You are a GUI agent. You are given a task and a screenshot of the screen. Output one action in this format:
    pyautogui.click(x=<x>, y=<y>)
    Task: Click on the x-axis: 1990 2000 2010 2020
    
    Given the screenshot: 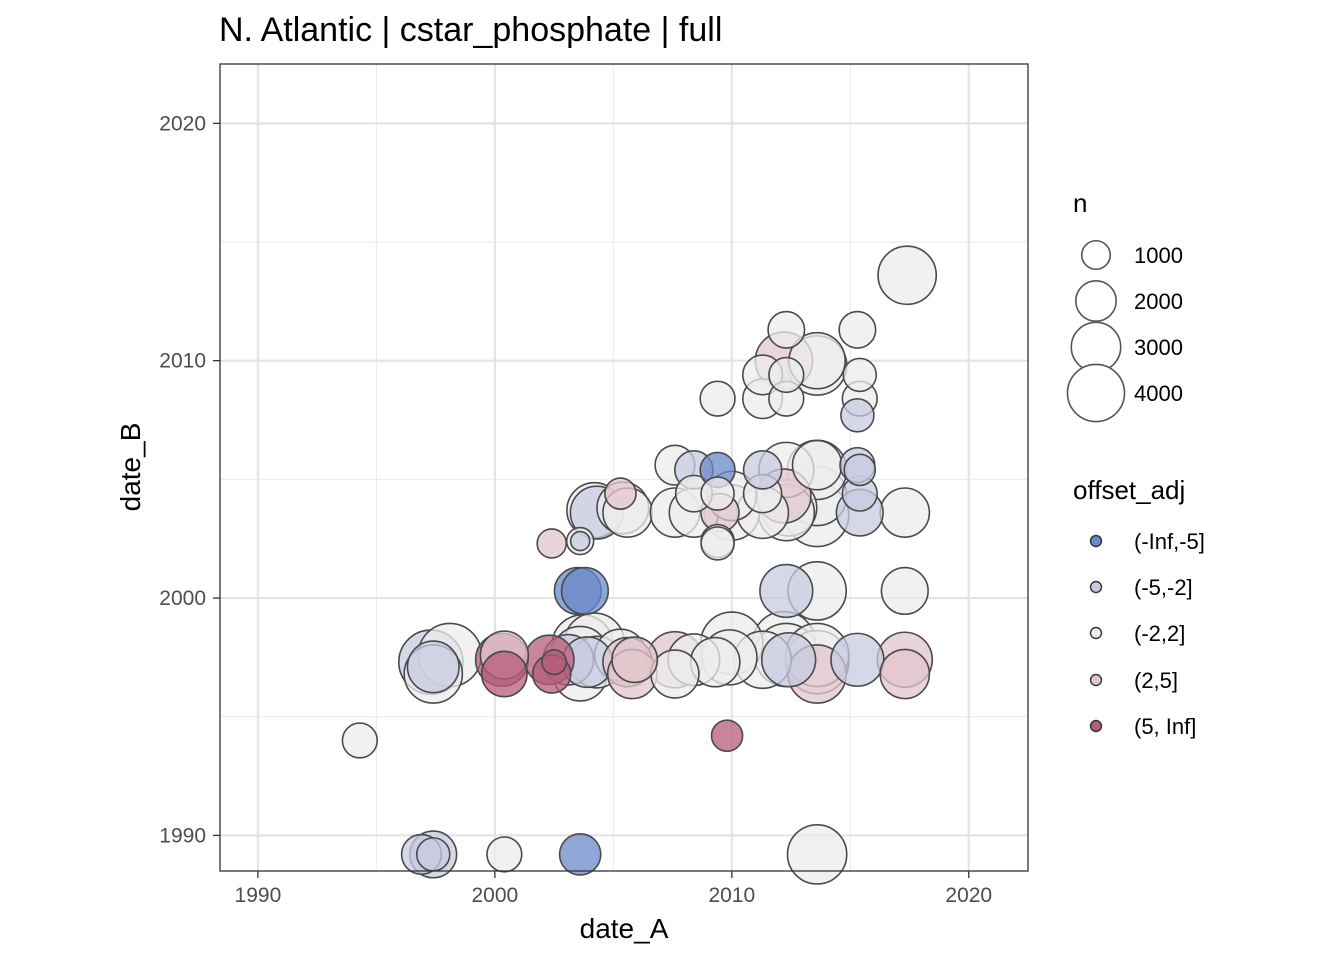 What is the action you would take?
    pyautogui.click(x=613, y=889)
    